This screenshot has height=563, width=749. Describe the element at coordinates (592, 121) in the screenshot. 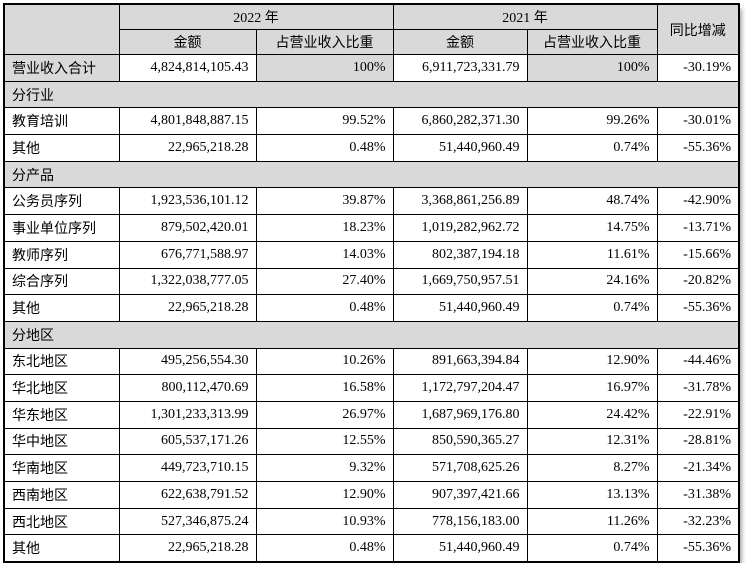

I see `pct-2021: 99.26%` at that location.